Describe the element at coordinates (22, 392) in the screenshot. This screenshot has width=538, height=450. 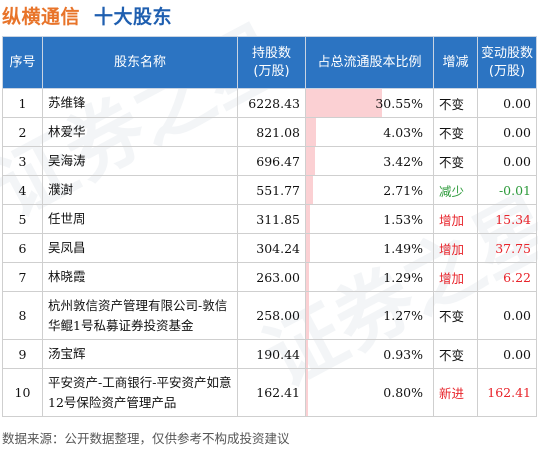
I see `rank-cell: 10` at that location.